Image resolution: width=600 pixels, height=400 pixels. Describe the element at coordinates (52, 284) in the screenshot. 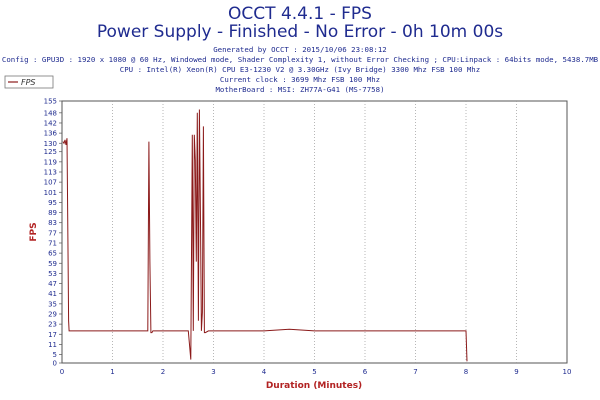

I see `y-tick-label: 47` at that location.